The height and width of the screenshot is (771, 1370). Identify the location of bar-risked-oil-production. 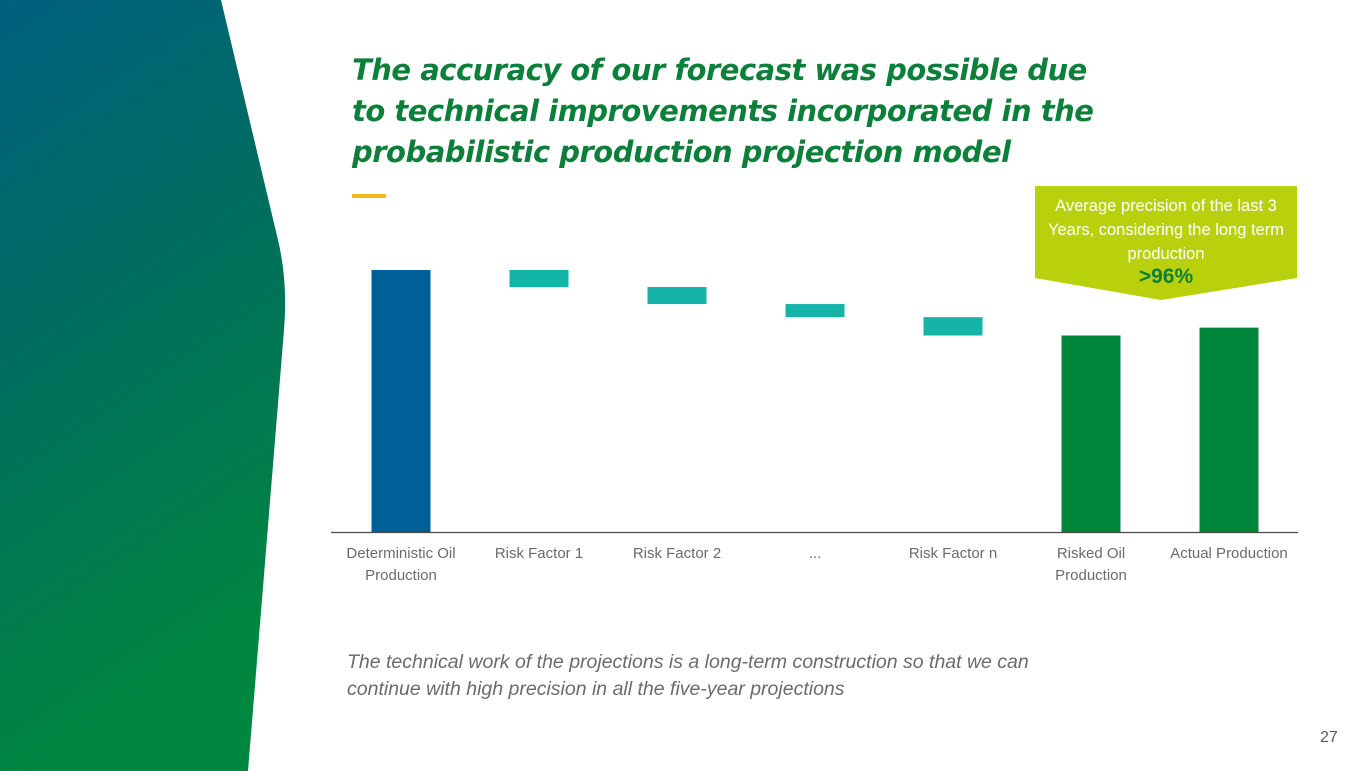
(1091, 433).